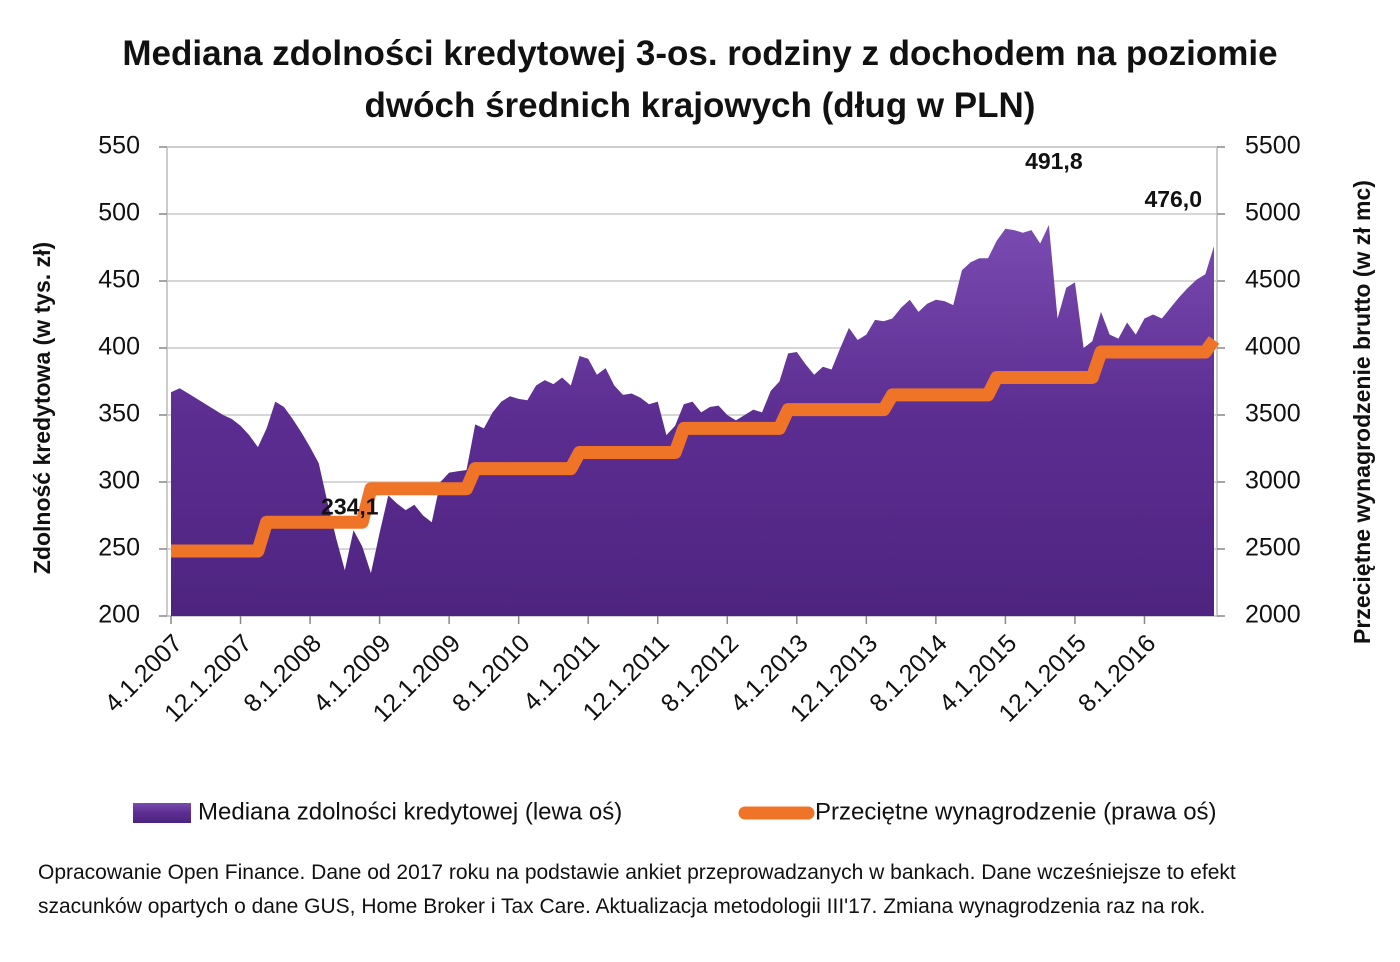 The image size is (1400, 962). I want to click on y2-tick-label: 3500, so click(1273, 414).